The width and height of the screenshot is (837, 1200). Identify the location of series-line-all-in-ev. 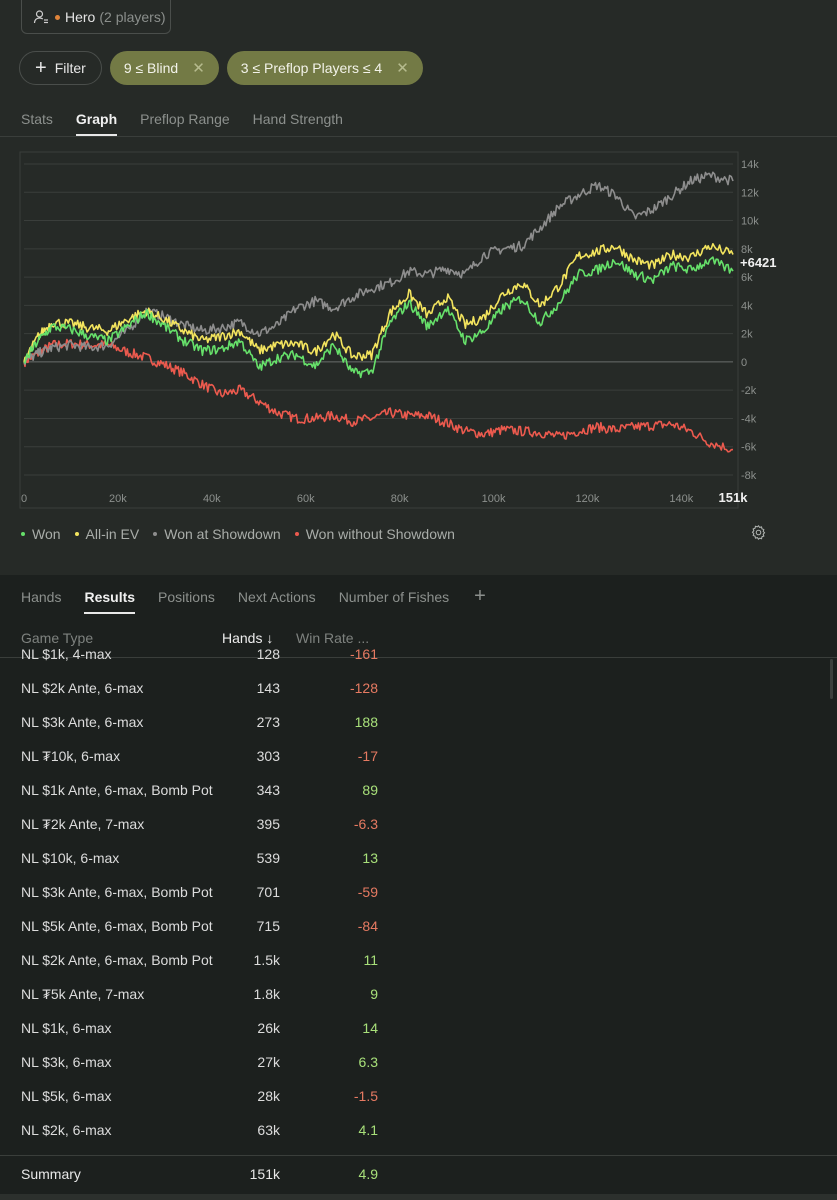
(378, 303).